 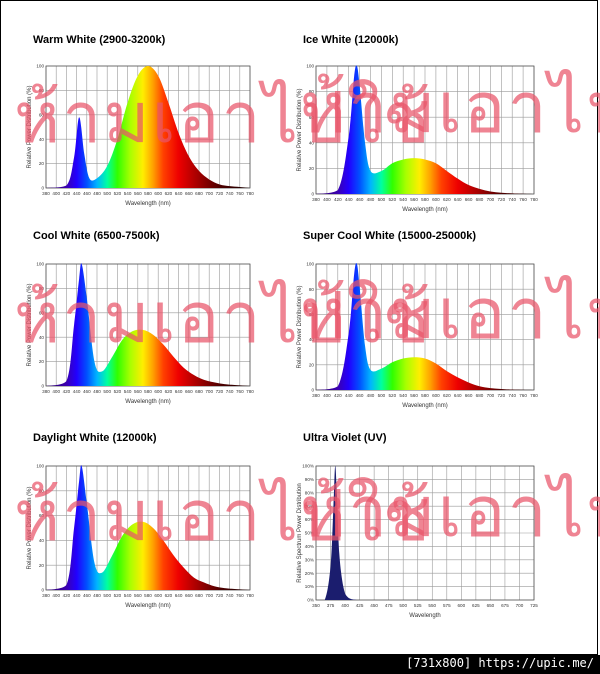 I want to click on y-tick-label: 40, so click(x=42, y=540).